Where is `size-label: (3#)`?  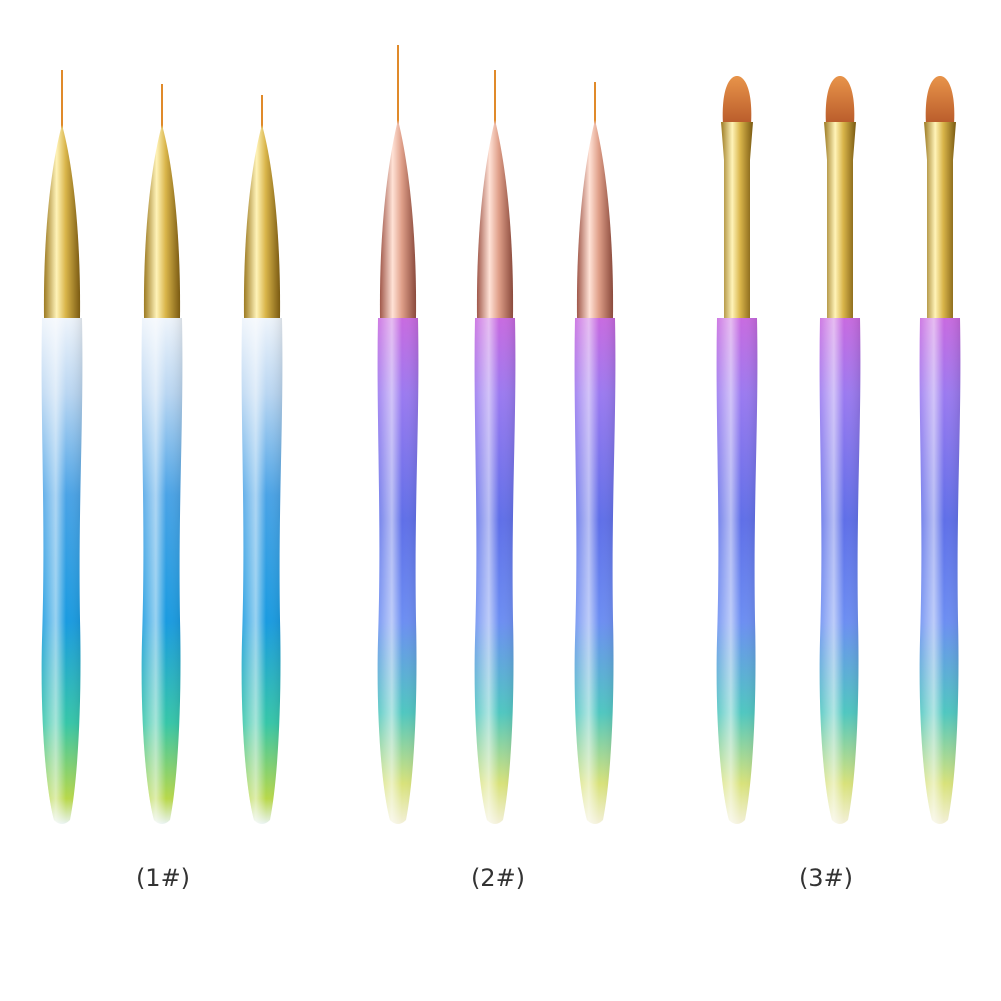
size-label: (3#) is located at coordinates (826, 878).